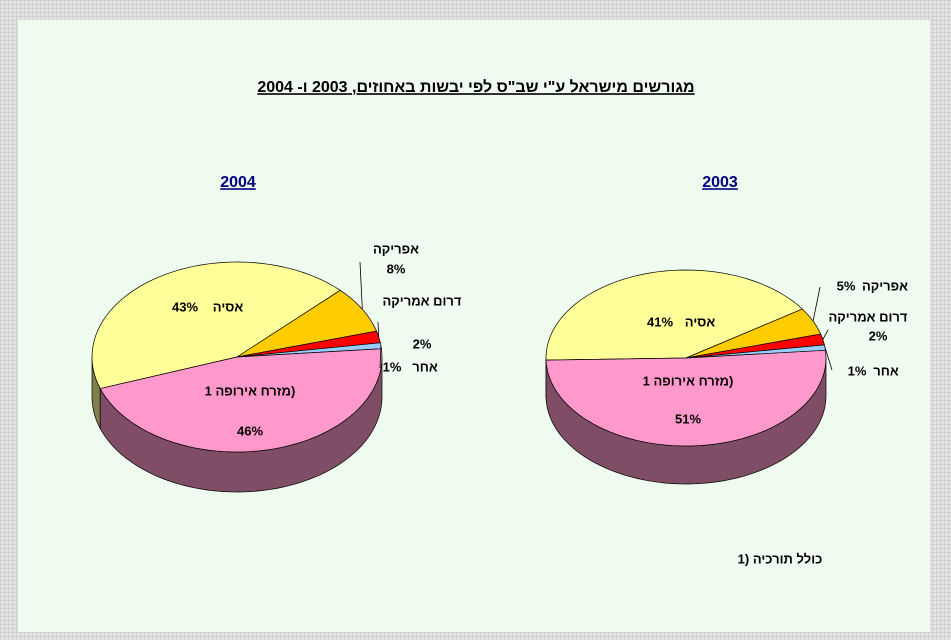 This screenshot has width=951, height=640. What do you see at coordinates (660, 321) in the screenshot?
I see `value-label: 41%` at bounding box center [660, 321].